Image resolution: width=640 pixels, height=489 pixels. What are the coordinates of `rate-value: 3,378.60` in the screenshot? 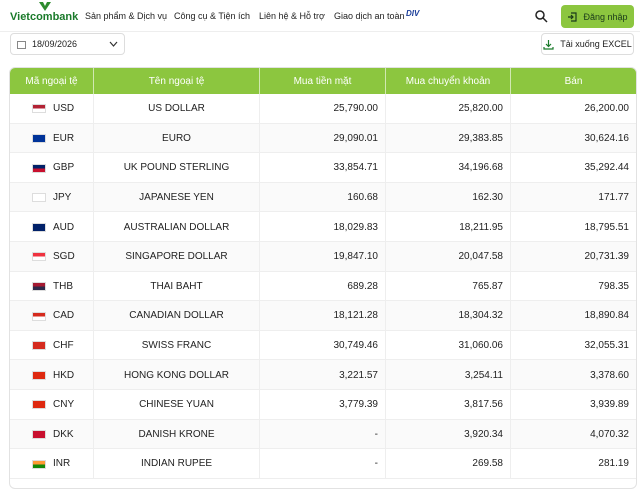 It's located at (609, 375).